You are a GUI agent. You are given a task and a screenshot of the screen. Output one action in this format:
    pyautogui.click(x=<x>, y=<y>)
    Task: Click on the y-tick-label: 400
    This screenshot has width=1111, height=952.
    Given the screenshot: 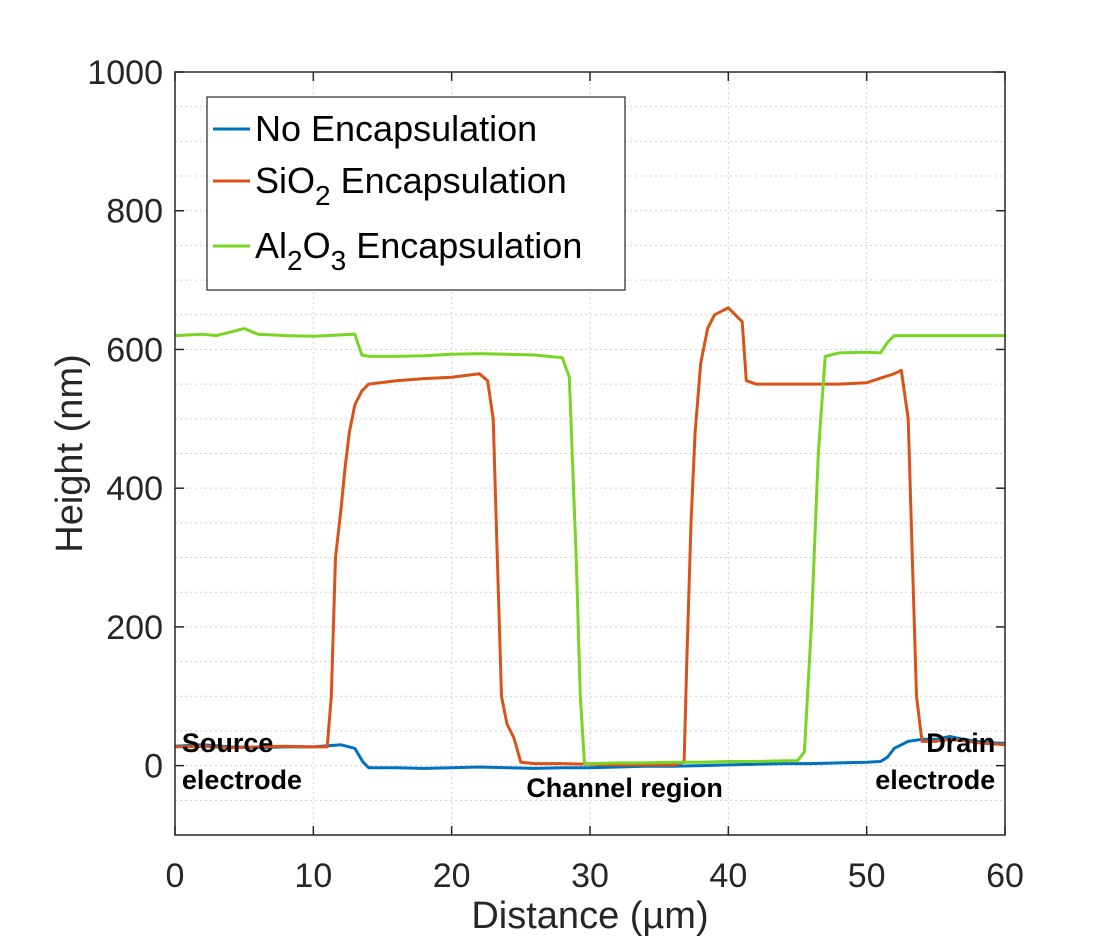 What is the action you would take?
    pyautogui.click(x=134, y=489)
    